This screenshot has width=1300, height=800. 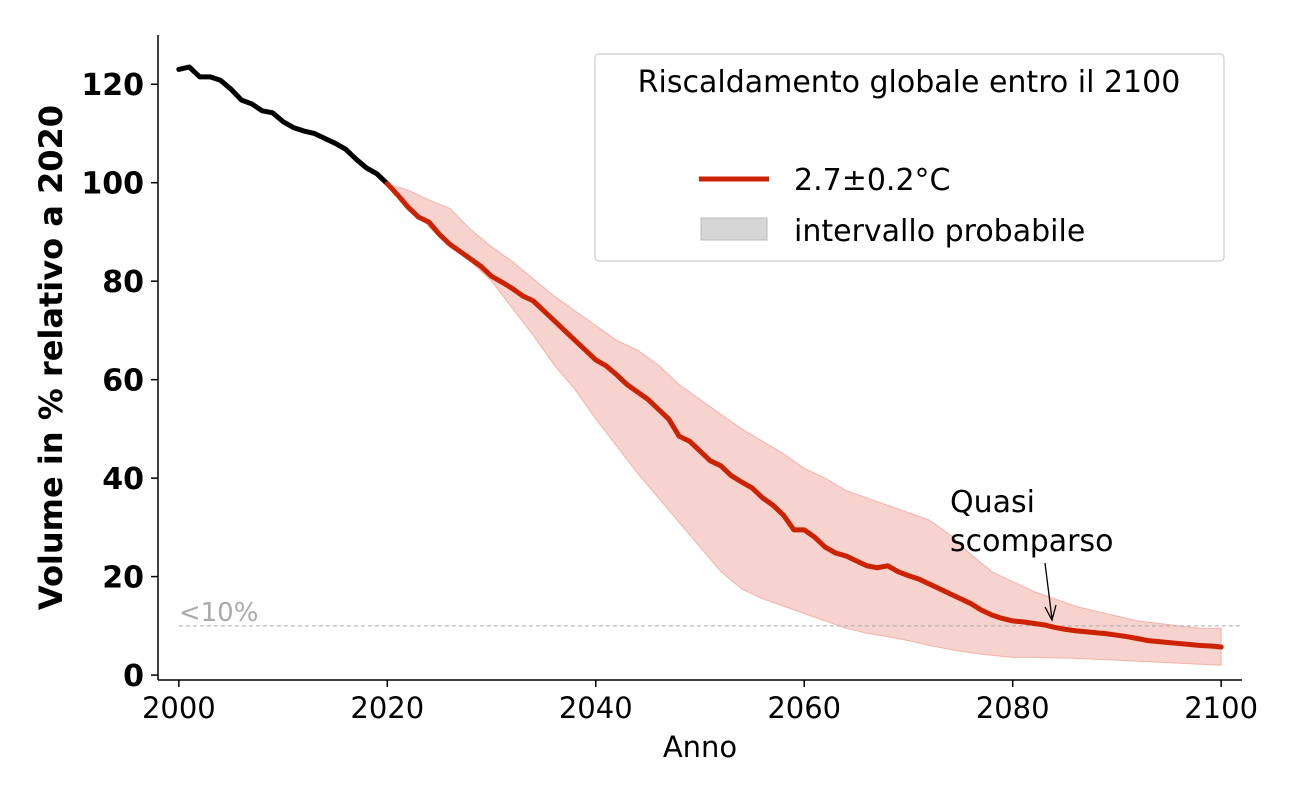 I want to click on y-tick-label: 20, so click(x=123, y=578).